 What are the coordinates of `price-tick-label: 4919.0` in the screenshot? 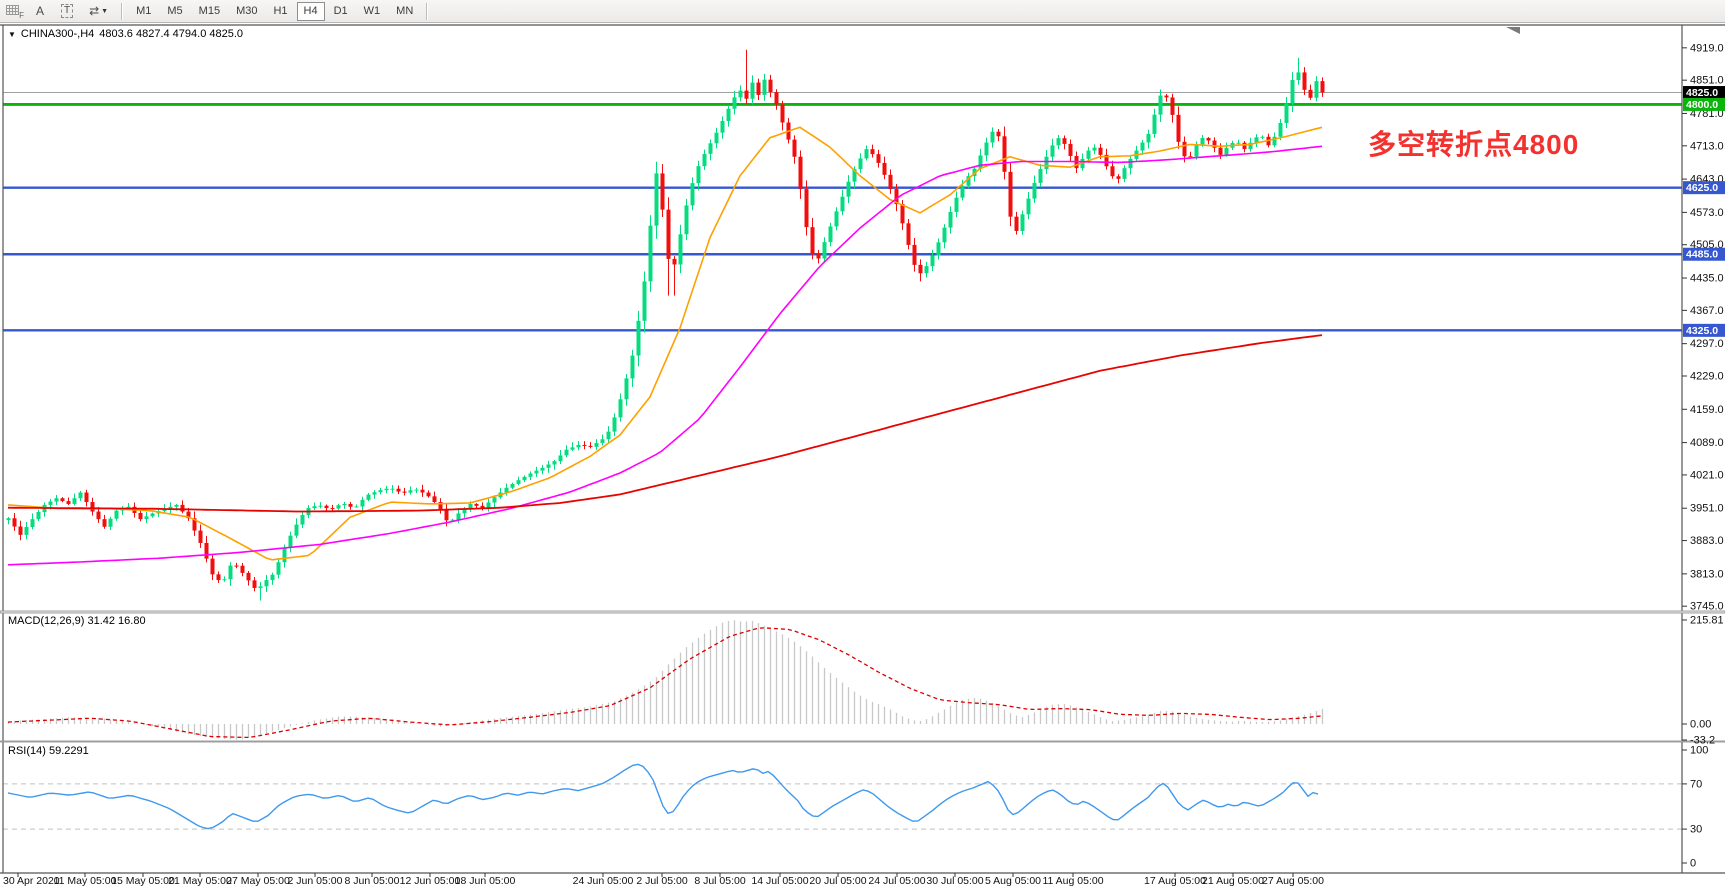 It's located at (1707, 48).